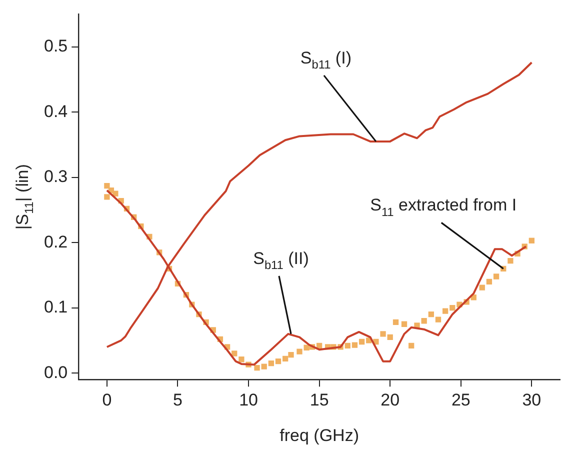 This screenshot has height=449, width=564. What do you see at coordinates (56, 176) in the screenshot?
I see `y-tick-label: 0.3` at bounding box center [56, 176].